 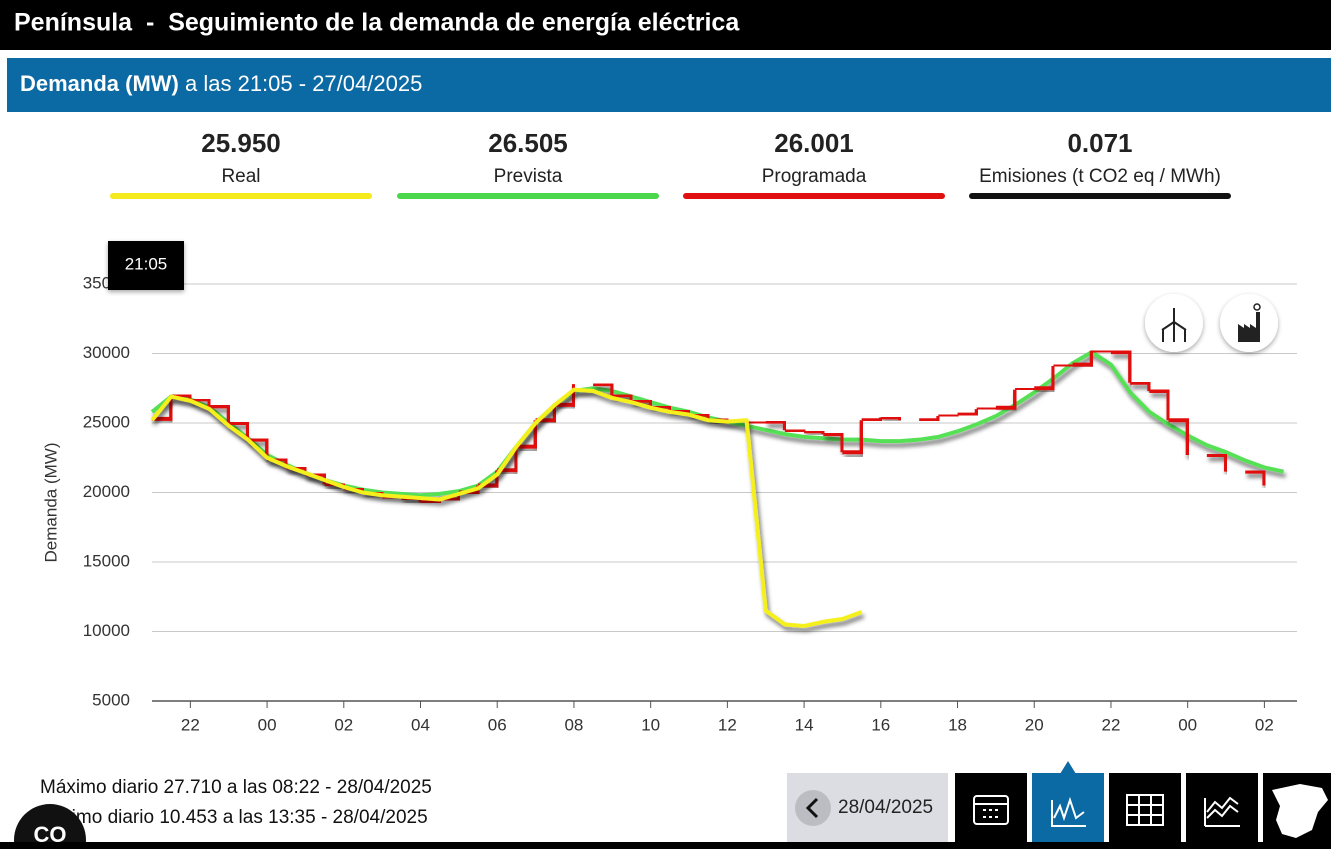 I want to click on chart-icon, so click(x=1068, y=811).